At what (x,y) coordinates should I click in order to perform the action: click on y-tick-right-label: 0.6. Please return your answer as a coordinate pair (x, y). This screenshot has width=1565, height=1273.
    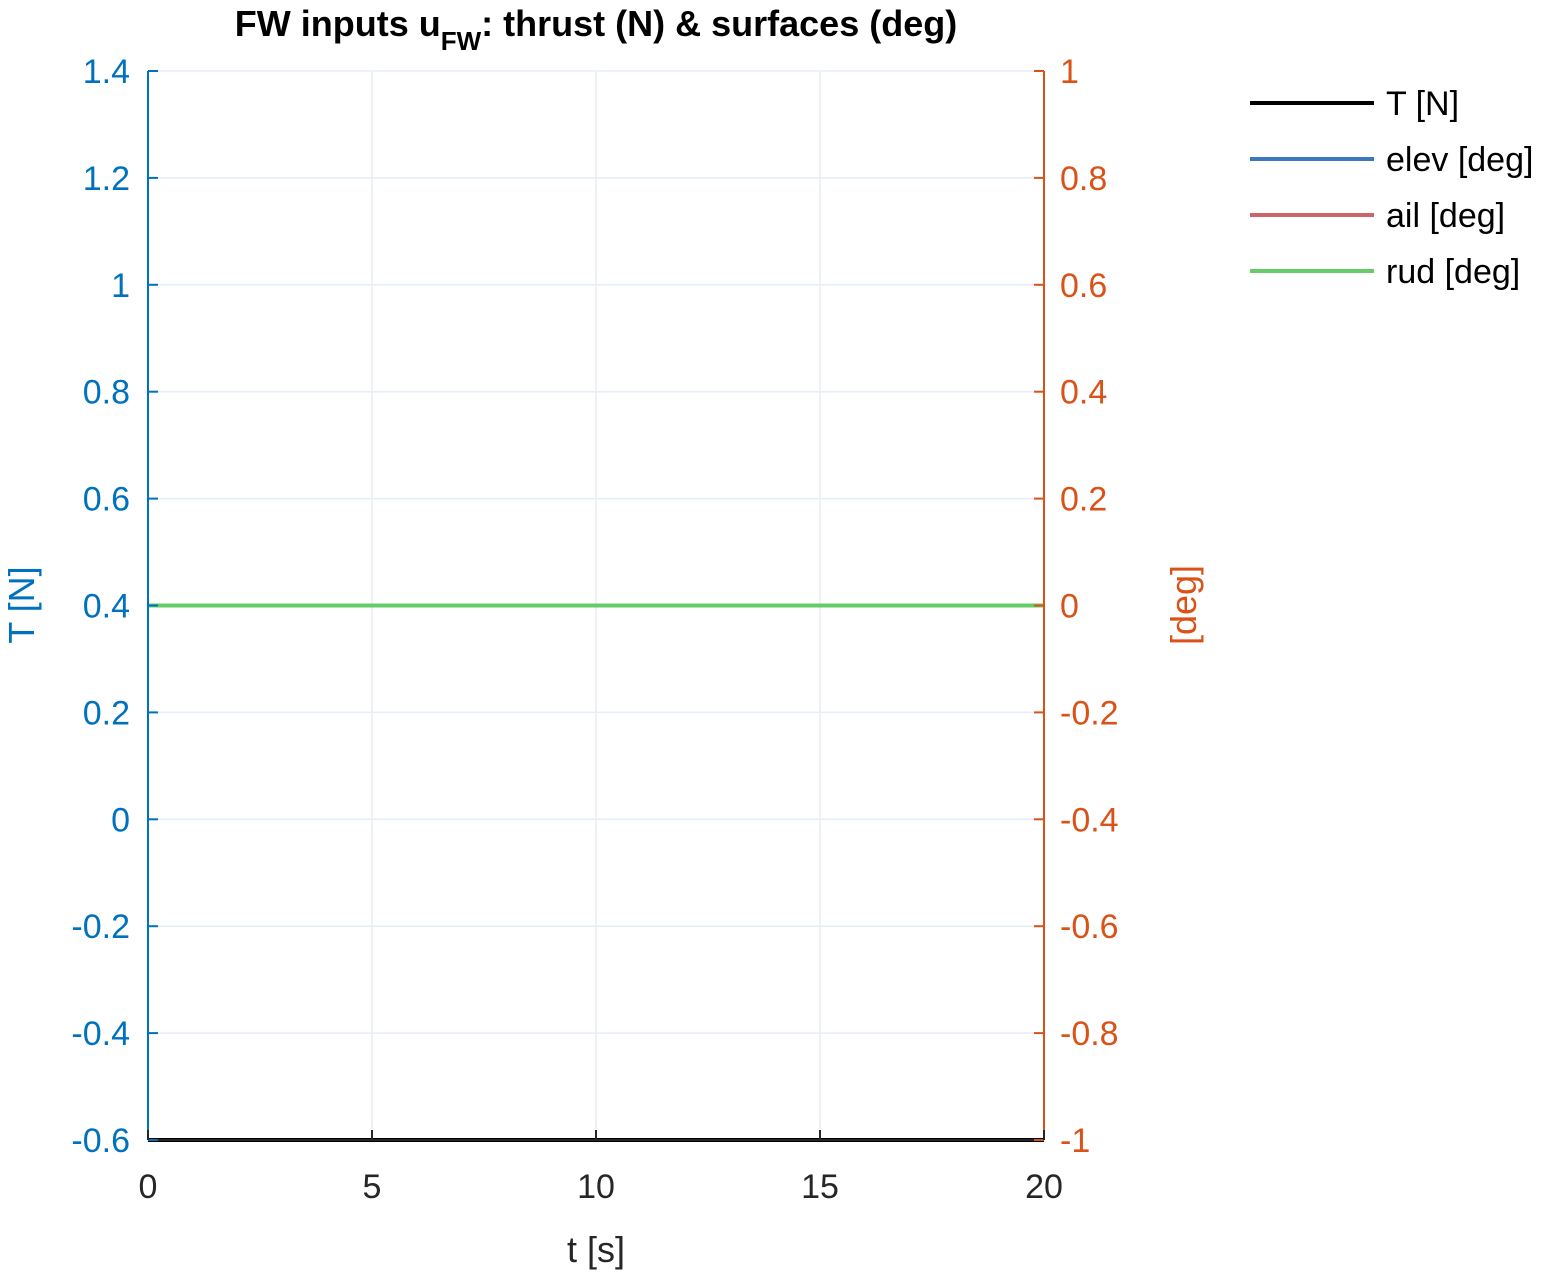
    Looking at the image, I should click on (1083, 286).